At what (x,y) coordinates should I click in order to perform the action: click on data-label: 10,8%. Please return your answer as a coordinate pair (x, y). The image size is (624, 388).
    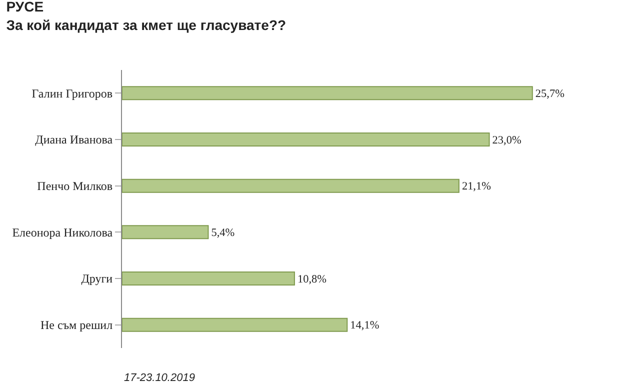
    Looking at the image, I should click on (312, 279).